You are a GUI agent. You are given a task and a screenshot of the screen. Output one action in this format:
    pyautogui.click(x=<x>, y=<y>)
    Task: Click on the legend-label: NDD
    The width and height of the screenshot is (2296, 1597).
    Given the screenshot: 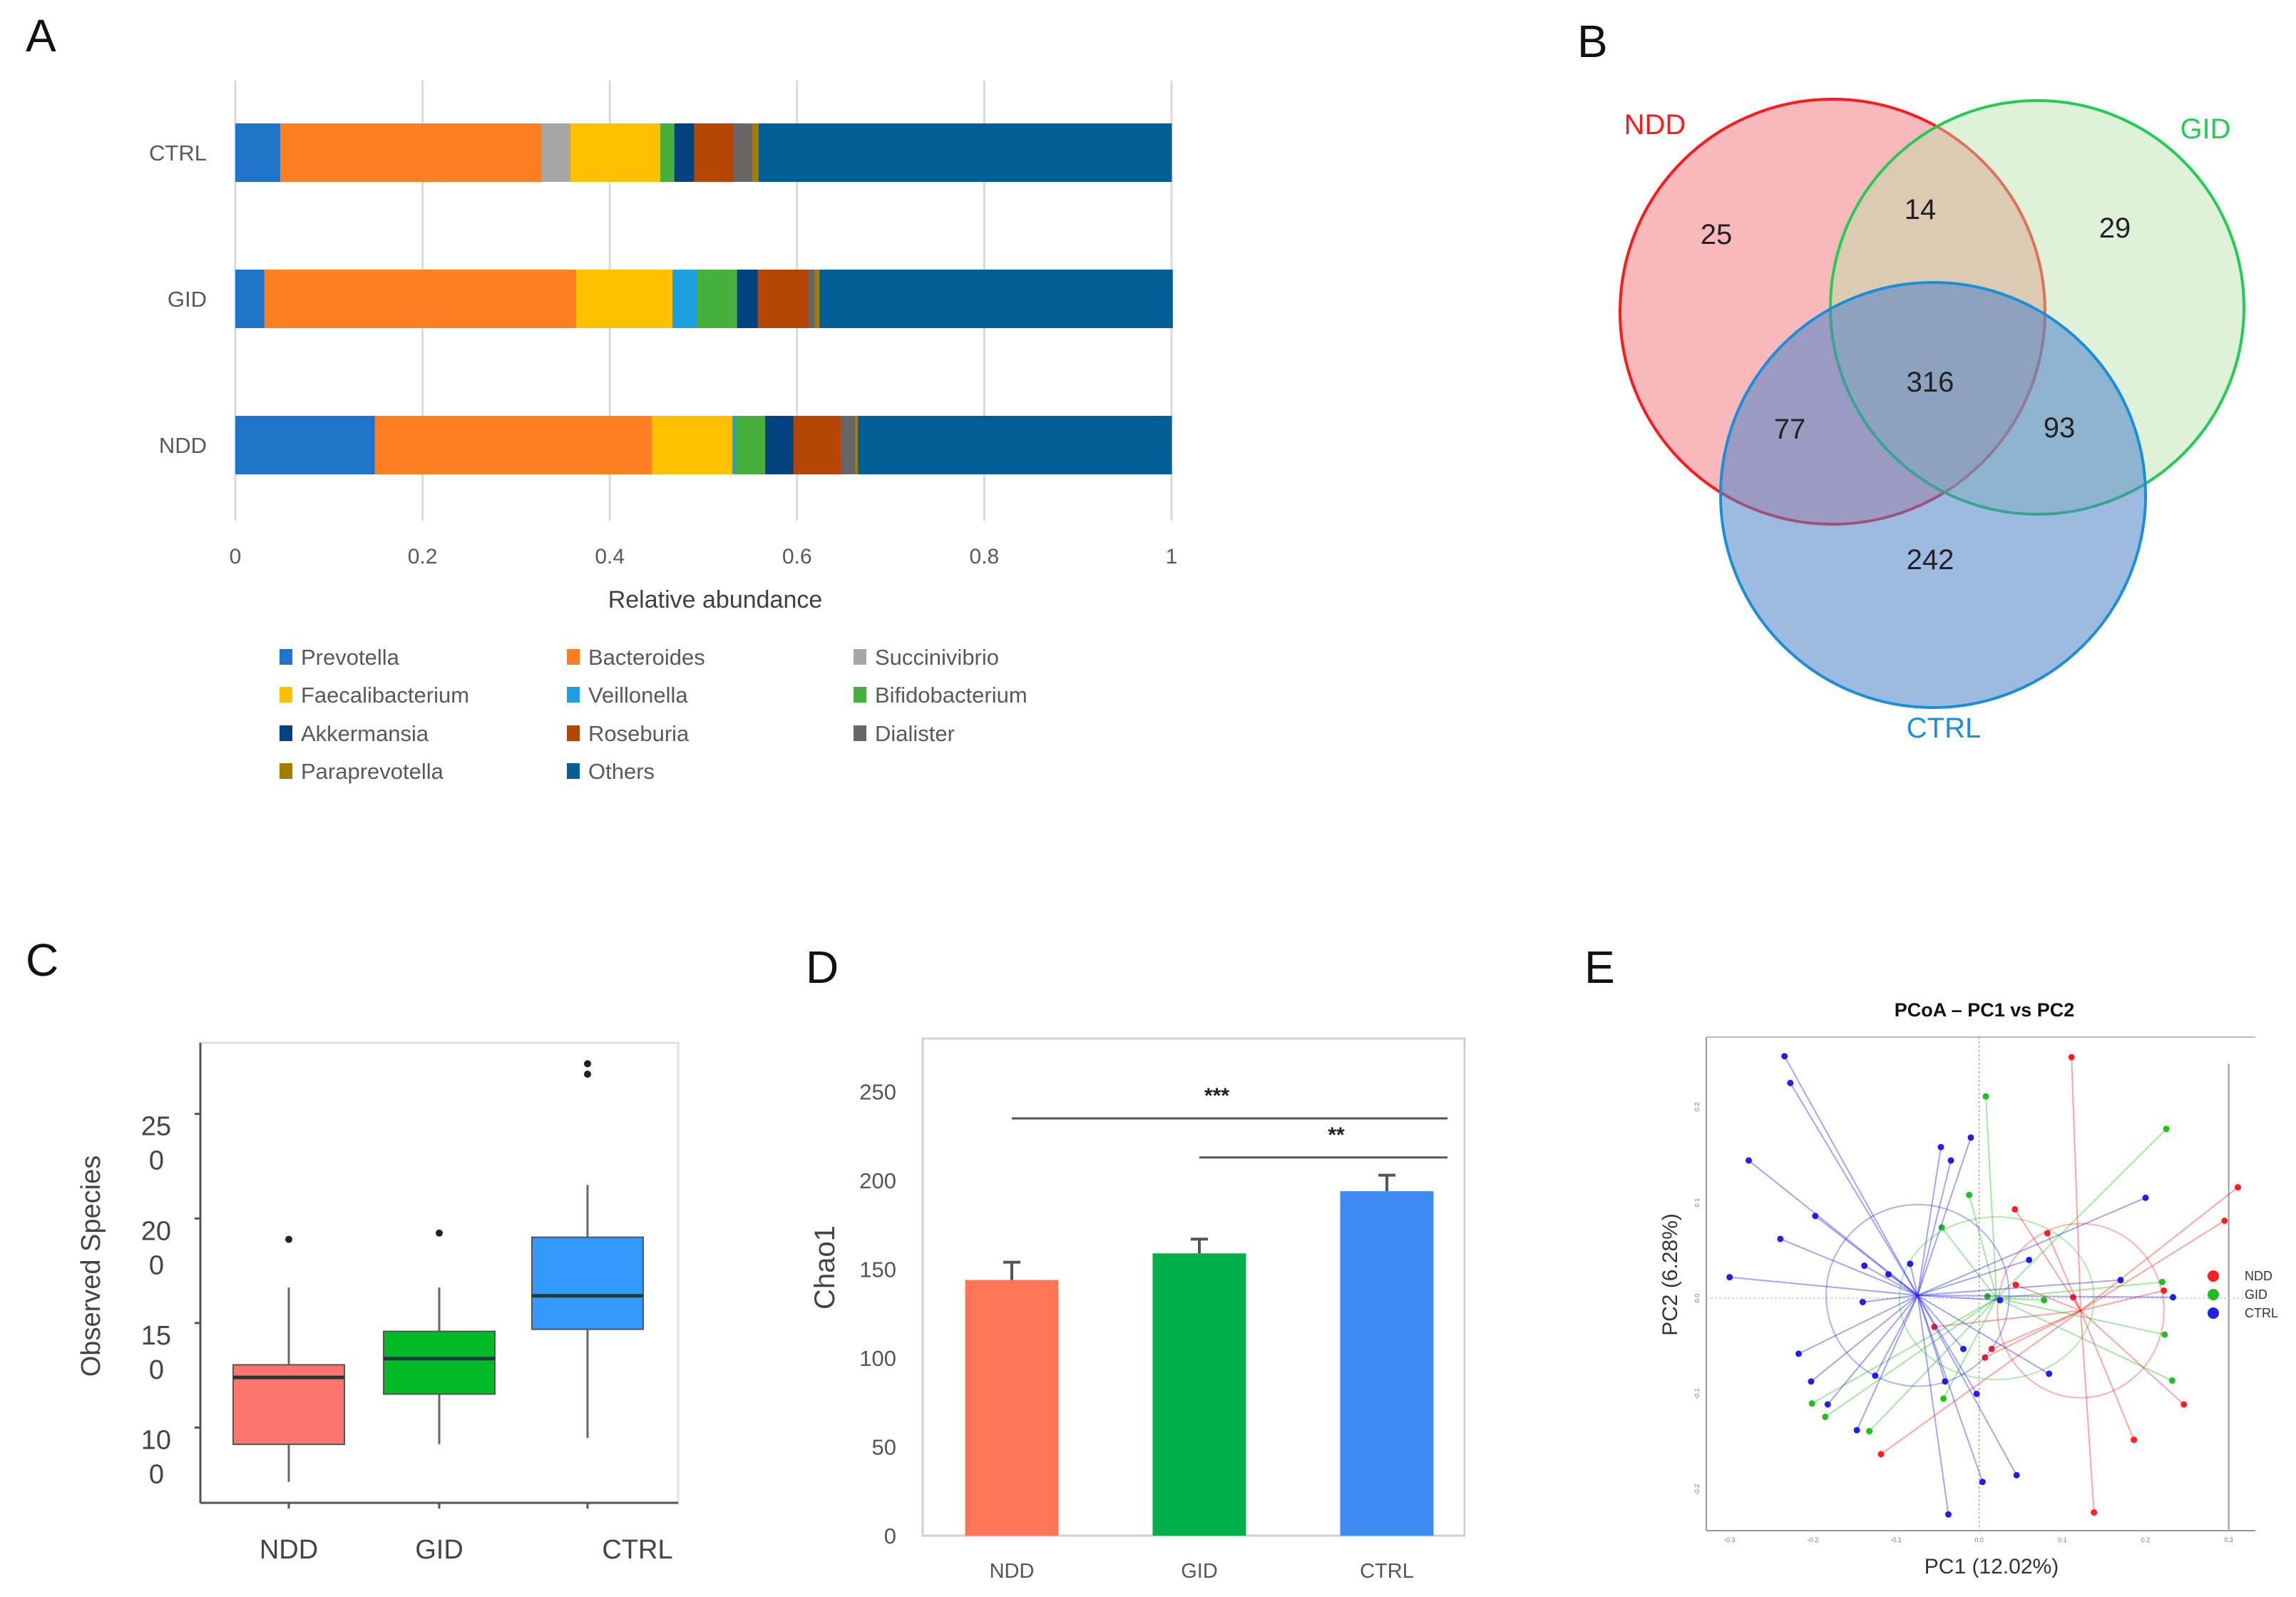 What is the action you would take?
    pyautogui.click(x=2258, y=1276)
    